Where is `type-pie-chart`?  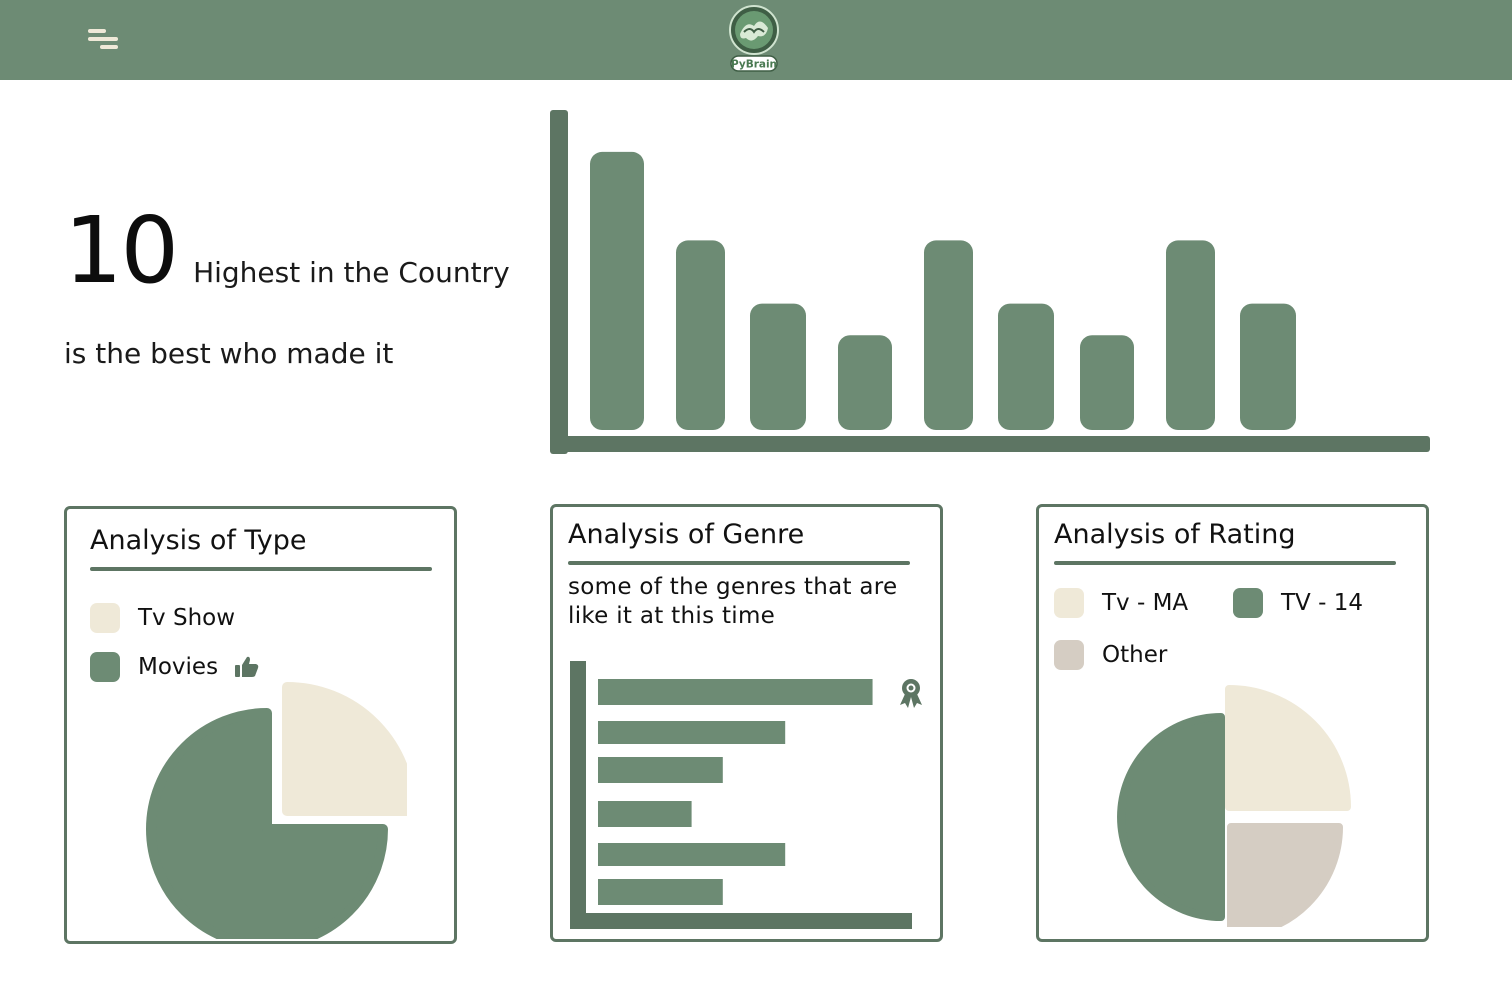 type-pie-chart is located at coordinates (276, 810).